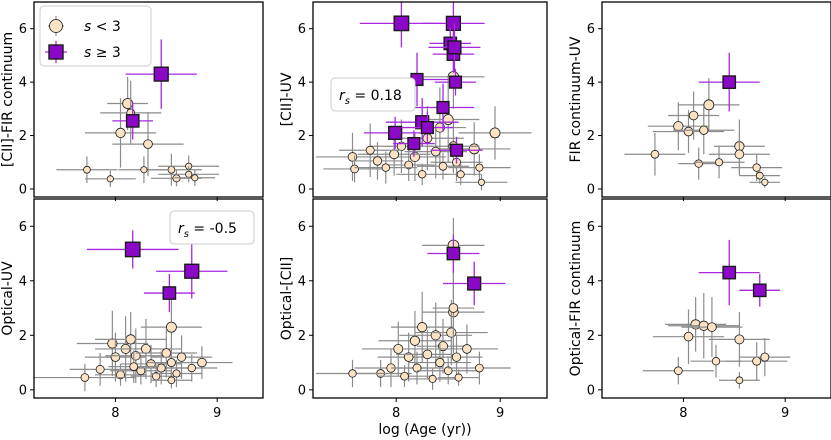  I want to click on x-tick-label: 8, so click(683, 413).